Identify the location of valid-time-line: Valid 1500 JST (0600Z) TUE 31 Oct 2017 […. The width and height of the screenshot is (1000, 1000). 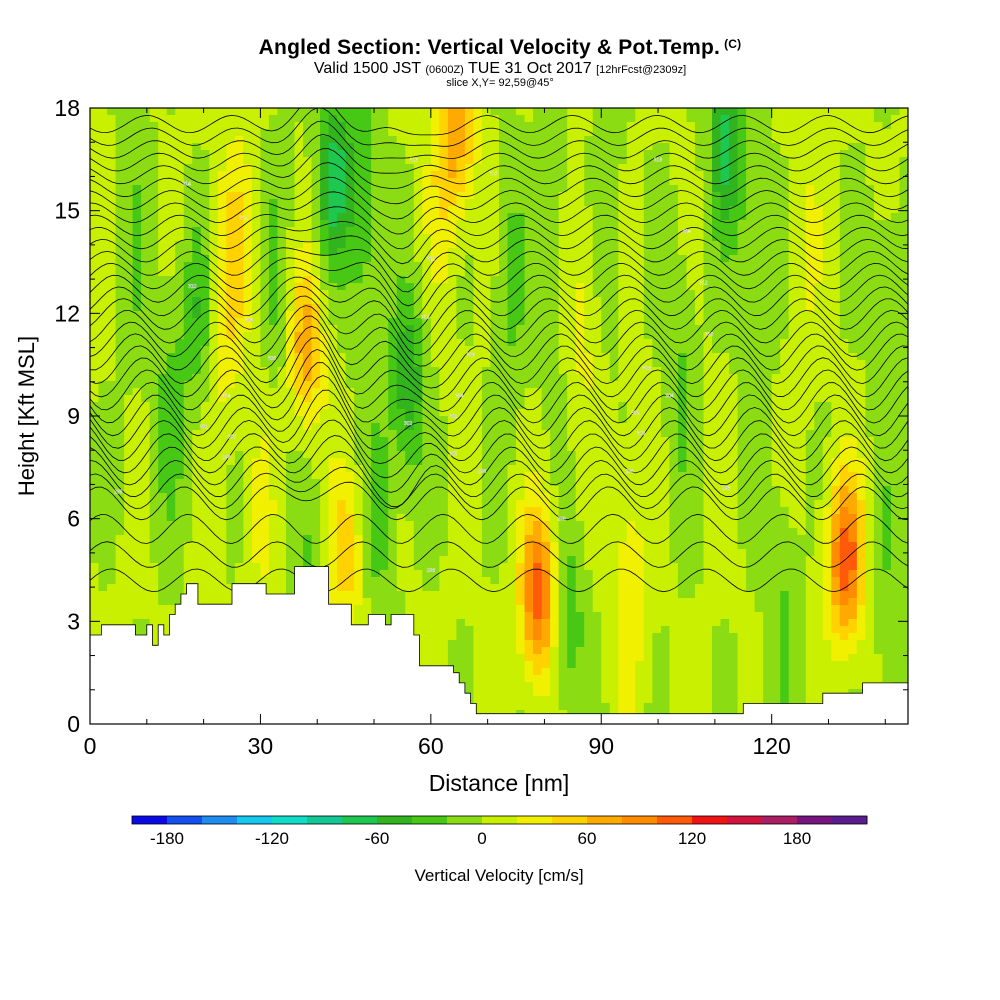
(500, 69).